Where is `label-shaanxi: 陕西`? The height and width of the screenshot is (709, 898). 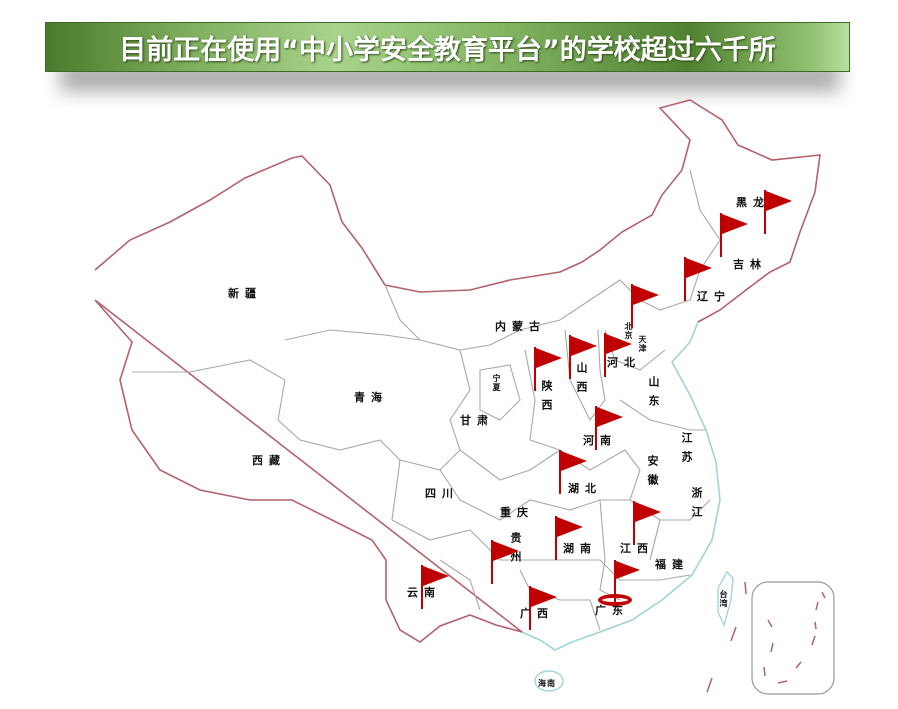
label-shaanxi: 陕西 is located at coordinates (546, 399).